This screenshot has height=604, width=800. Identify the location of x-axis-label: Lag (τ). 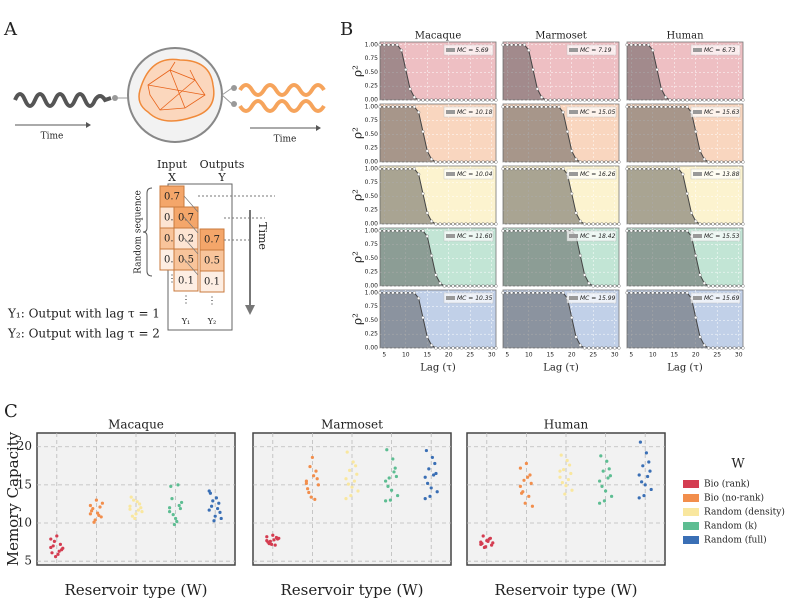
(561, 368).